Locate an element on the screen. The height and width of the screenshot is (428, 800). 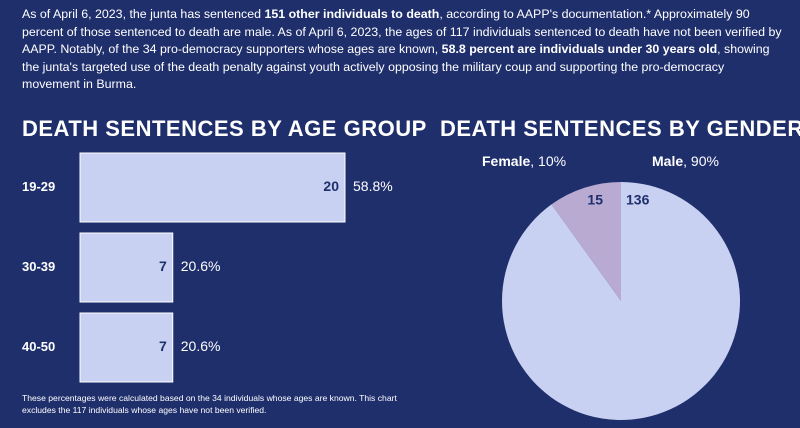
chart-title: DEATH SENTENCES BY AGE GROUP is located at coordinates (224, 128).